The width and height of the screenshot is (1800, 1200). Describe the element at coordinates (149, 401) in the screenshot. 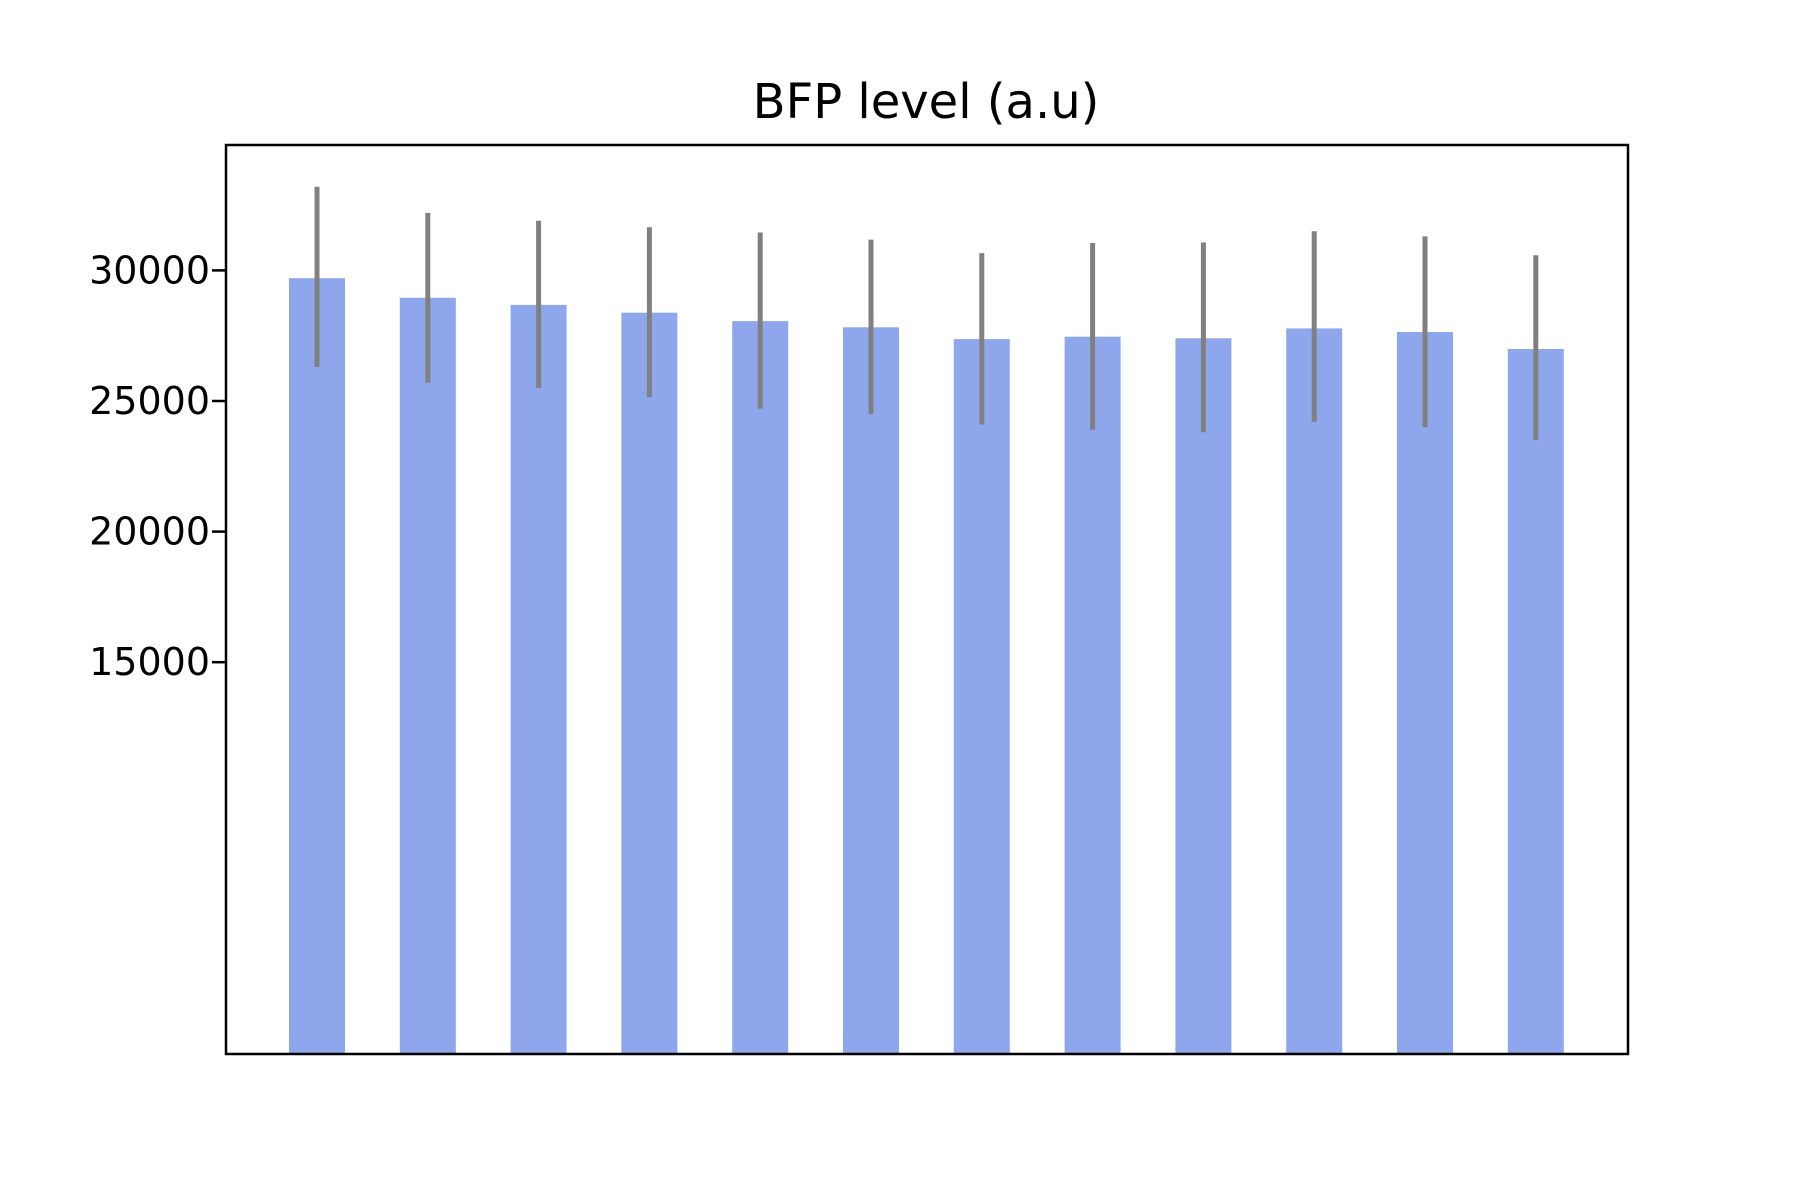

I see `y-tick-label-25000: 25000` at that location.